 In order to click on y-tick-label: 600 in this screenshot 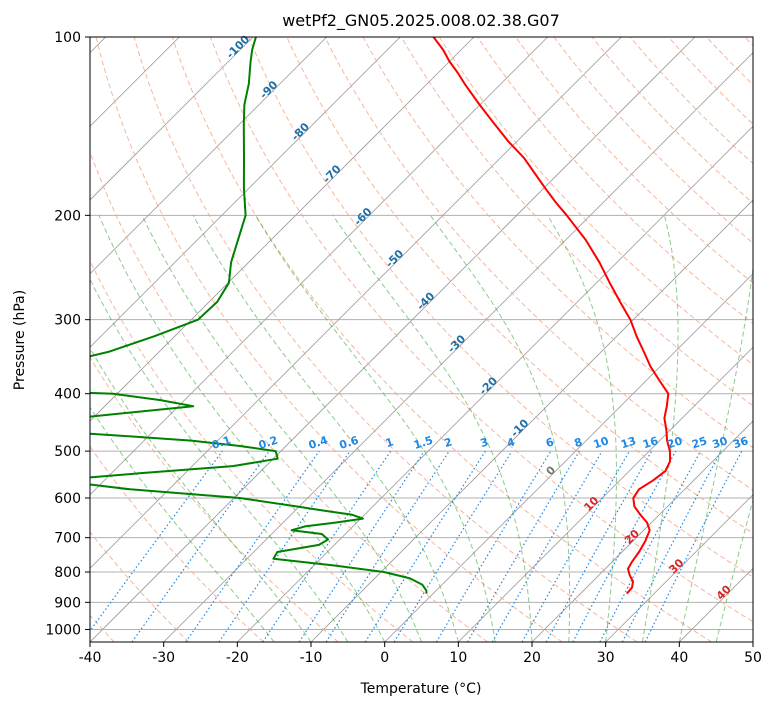, I will do `click(67, 499)`.